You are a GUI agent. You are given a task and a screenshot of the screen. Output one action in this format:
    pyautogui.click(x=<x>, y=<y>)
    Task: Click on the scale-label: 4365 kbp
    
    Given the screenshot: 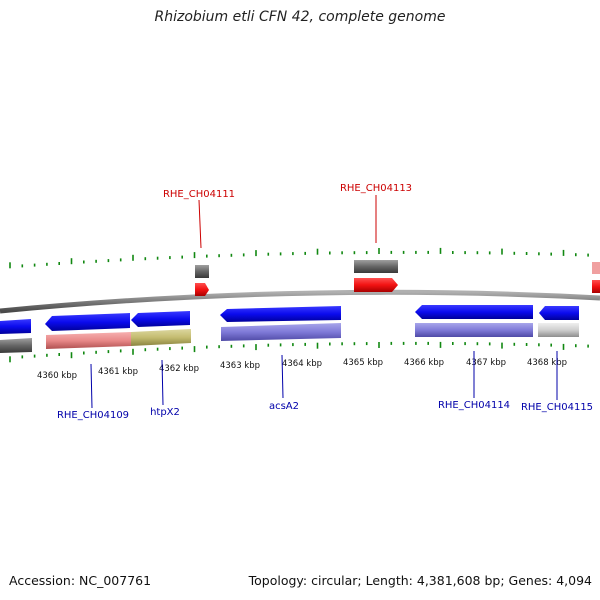 What is the action you would take?
    pyautogui.click(x=363, y=363)
    